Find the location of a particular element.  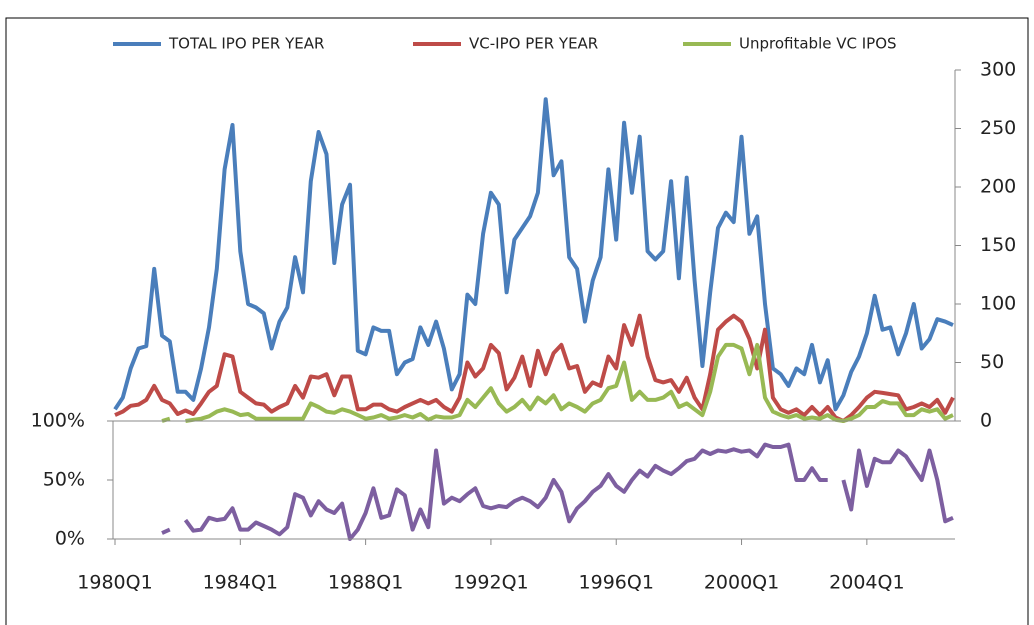

x-tick-label: 1988Q1 is located at coordinates (365, 583).